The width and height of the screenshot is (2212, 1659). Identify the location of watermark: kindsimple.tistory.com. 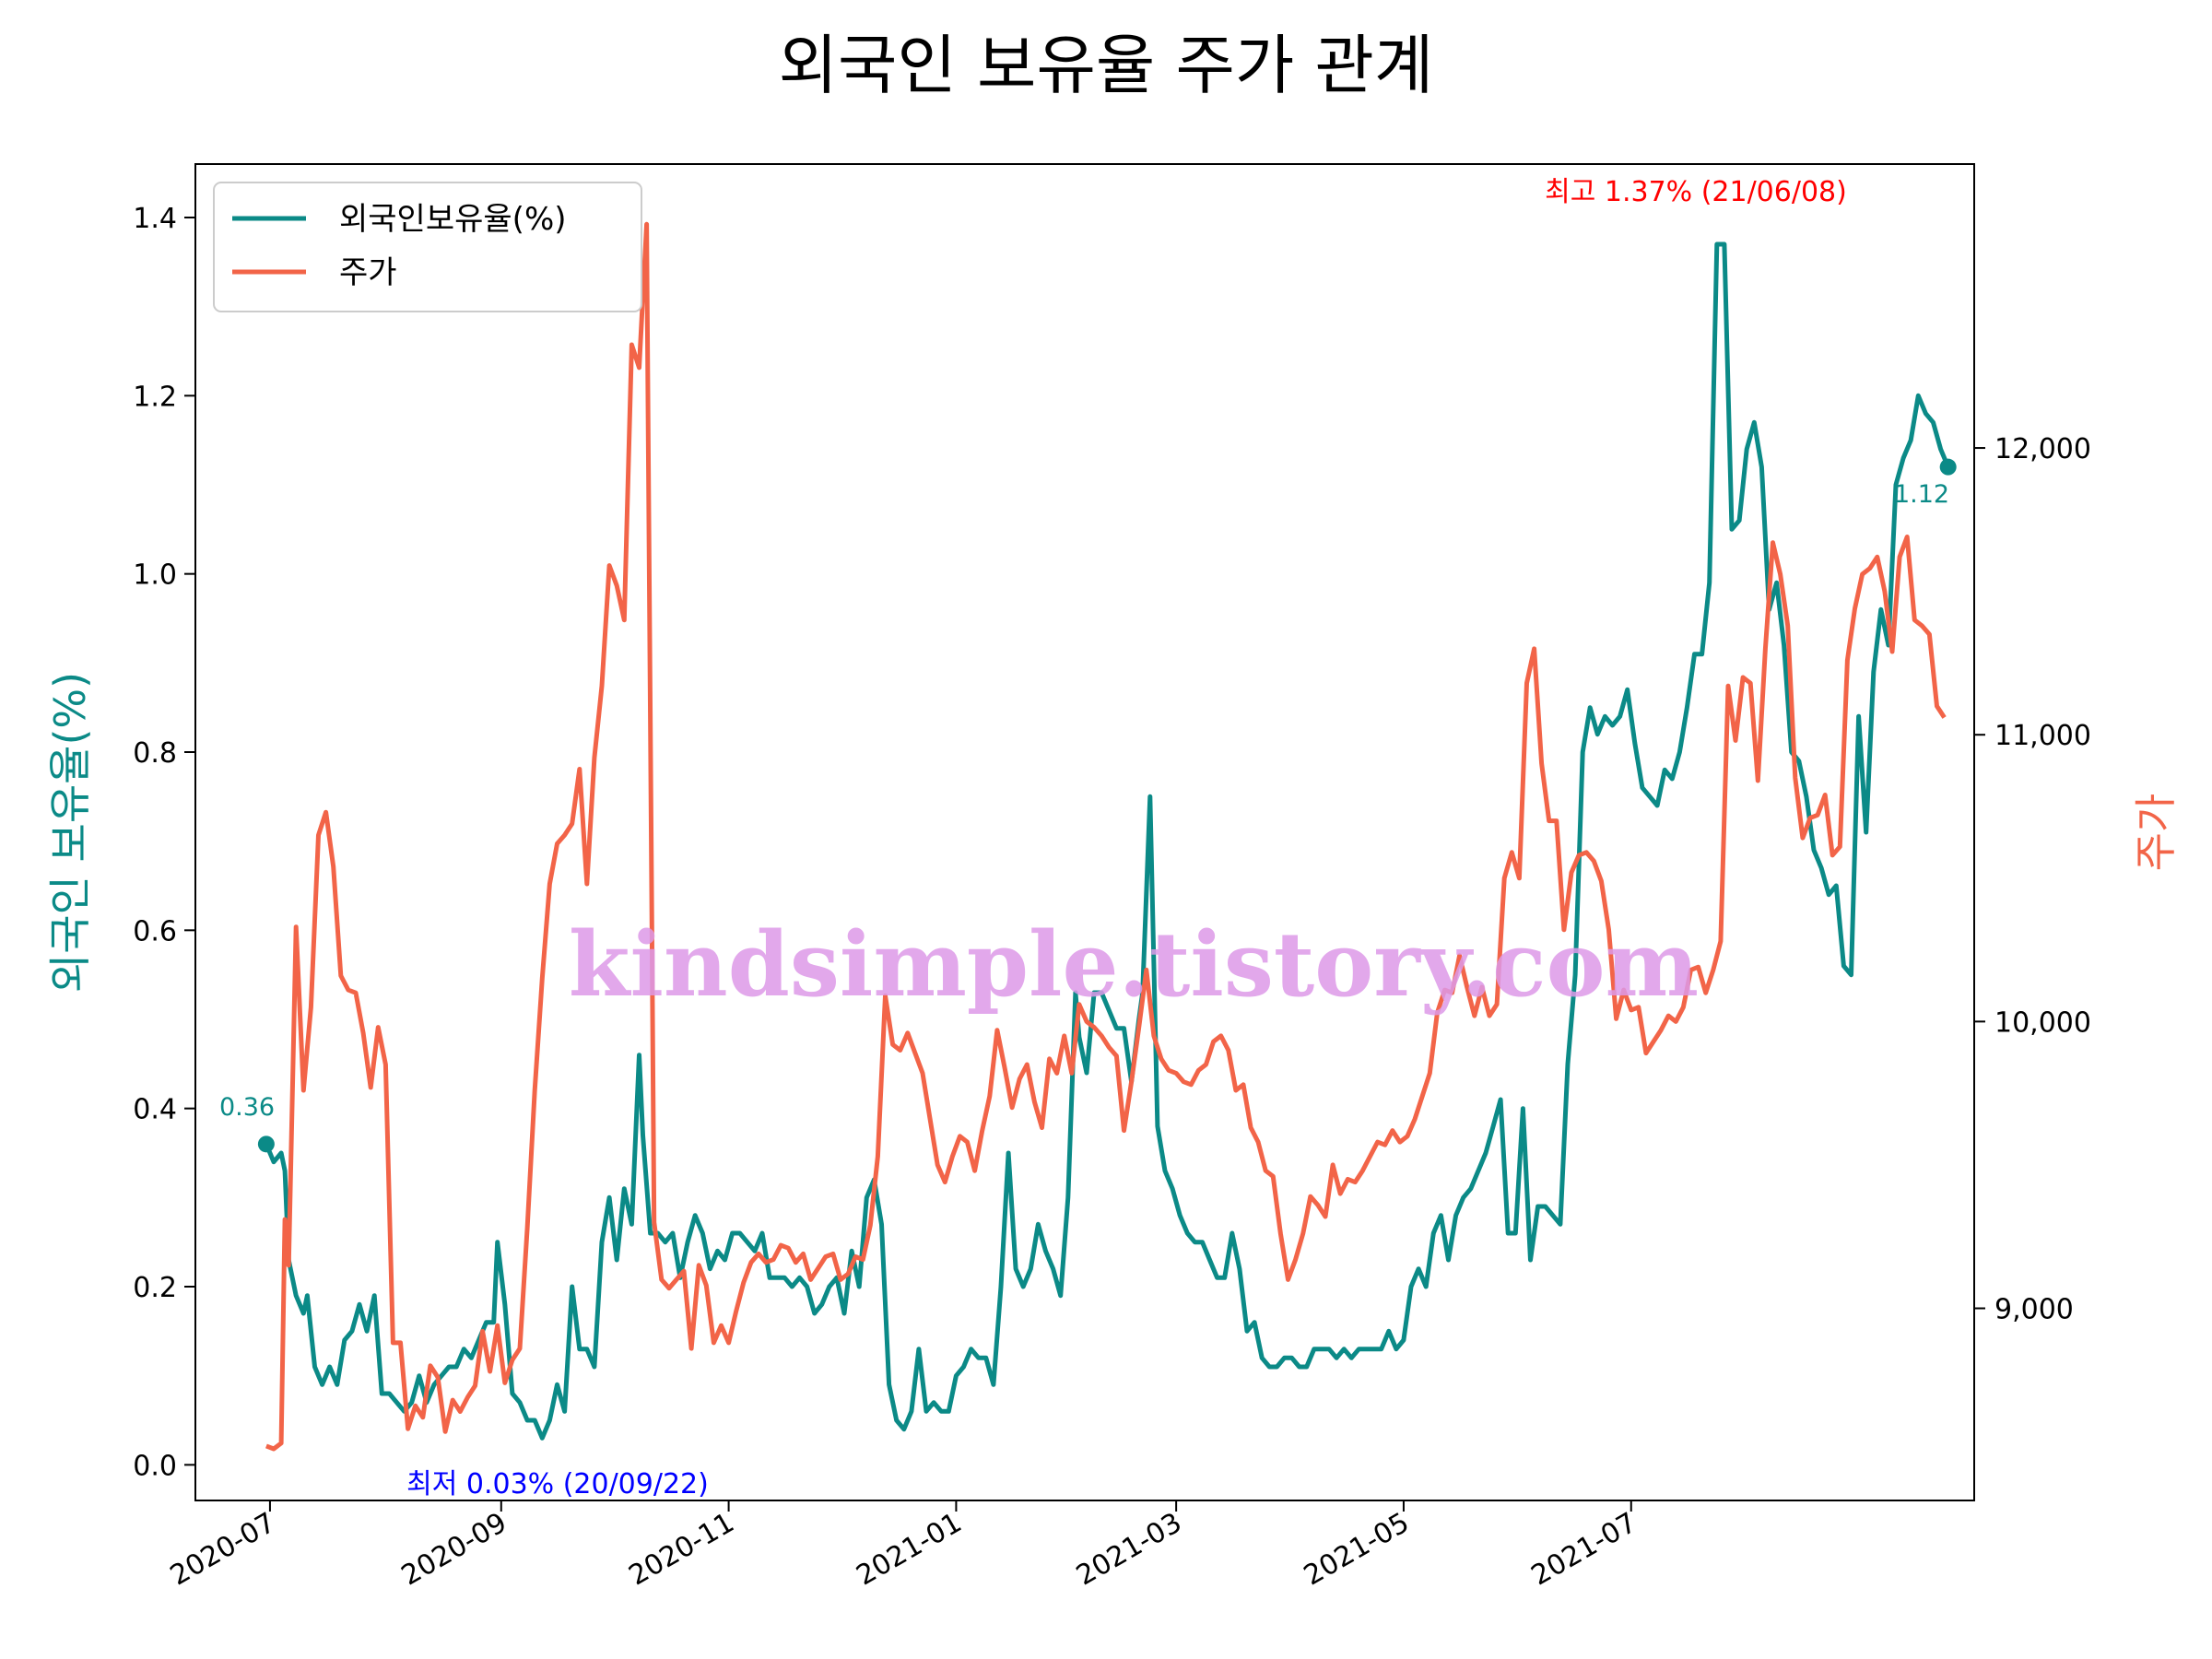
(1134, 964).